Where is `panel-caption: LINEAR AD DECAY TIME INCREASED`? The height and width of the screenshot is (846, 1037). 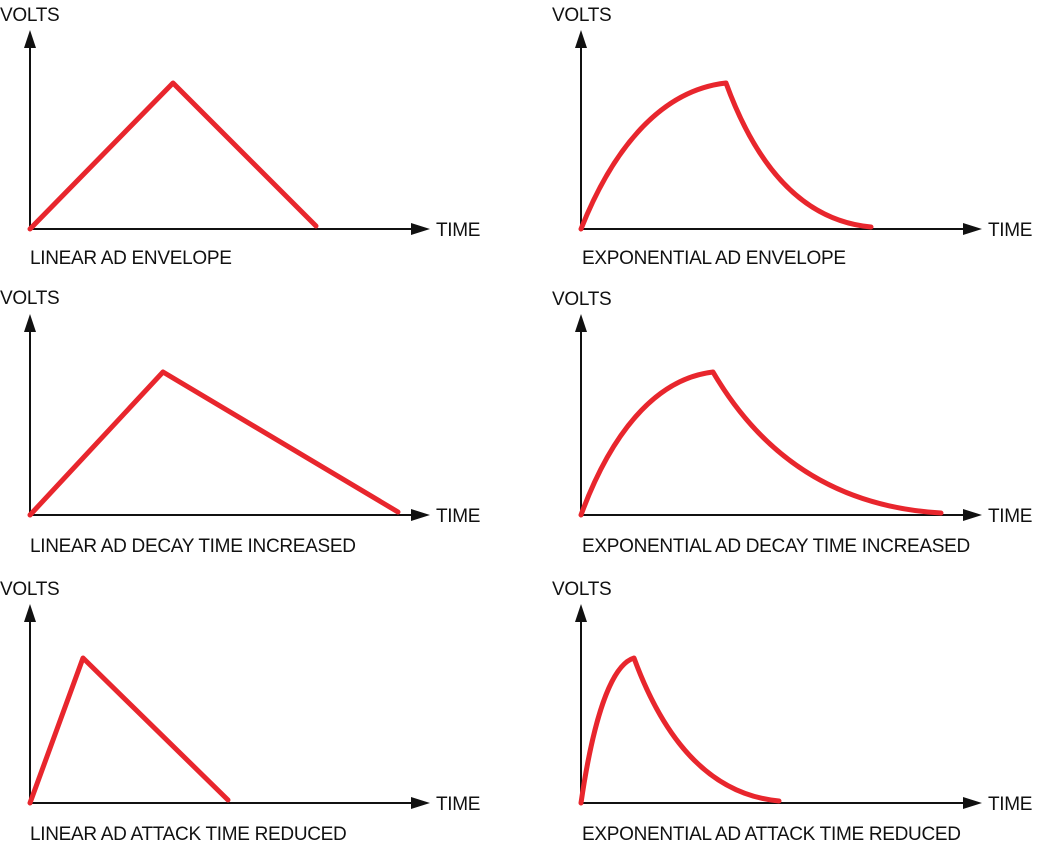 panel-caption: LINEAR AD DECAY TIME INCREASED is located at coordinates (193, 546).